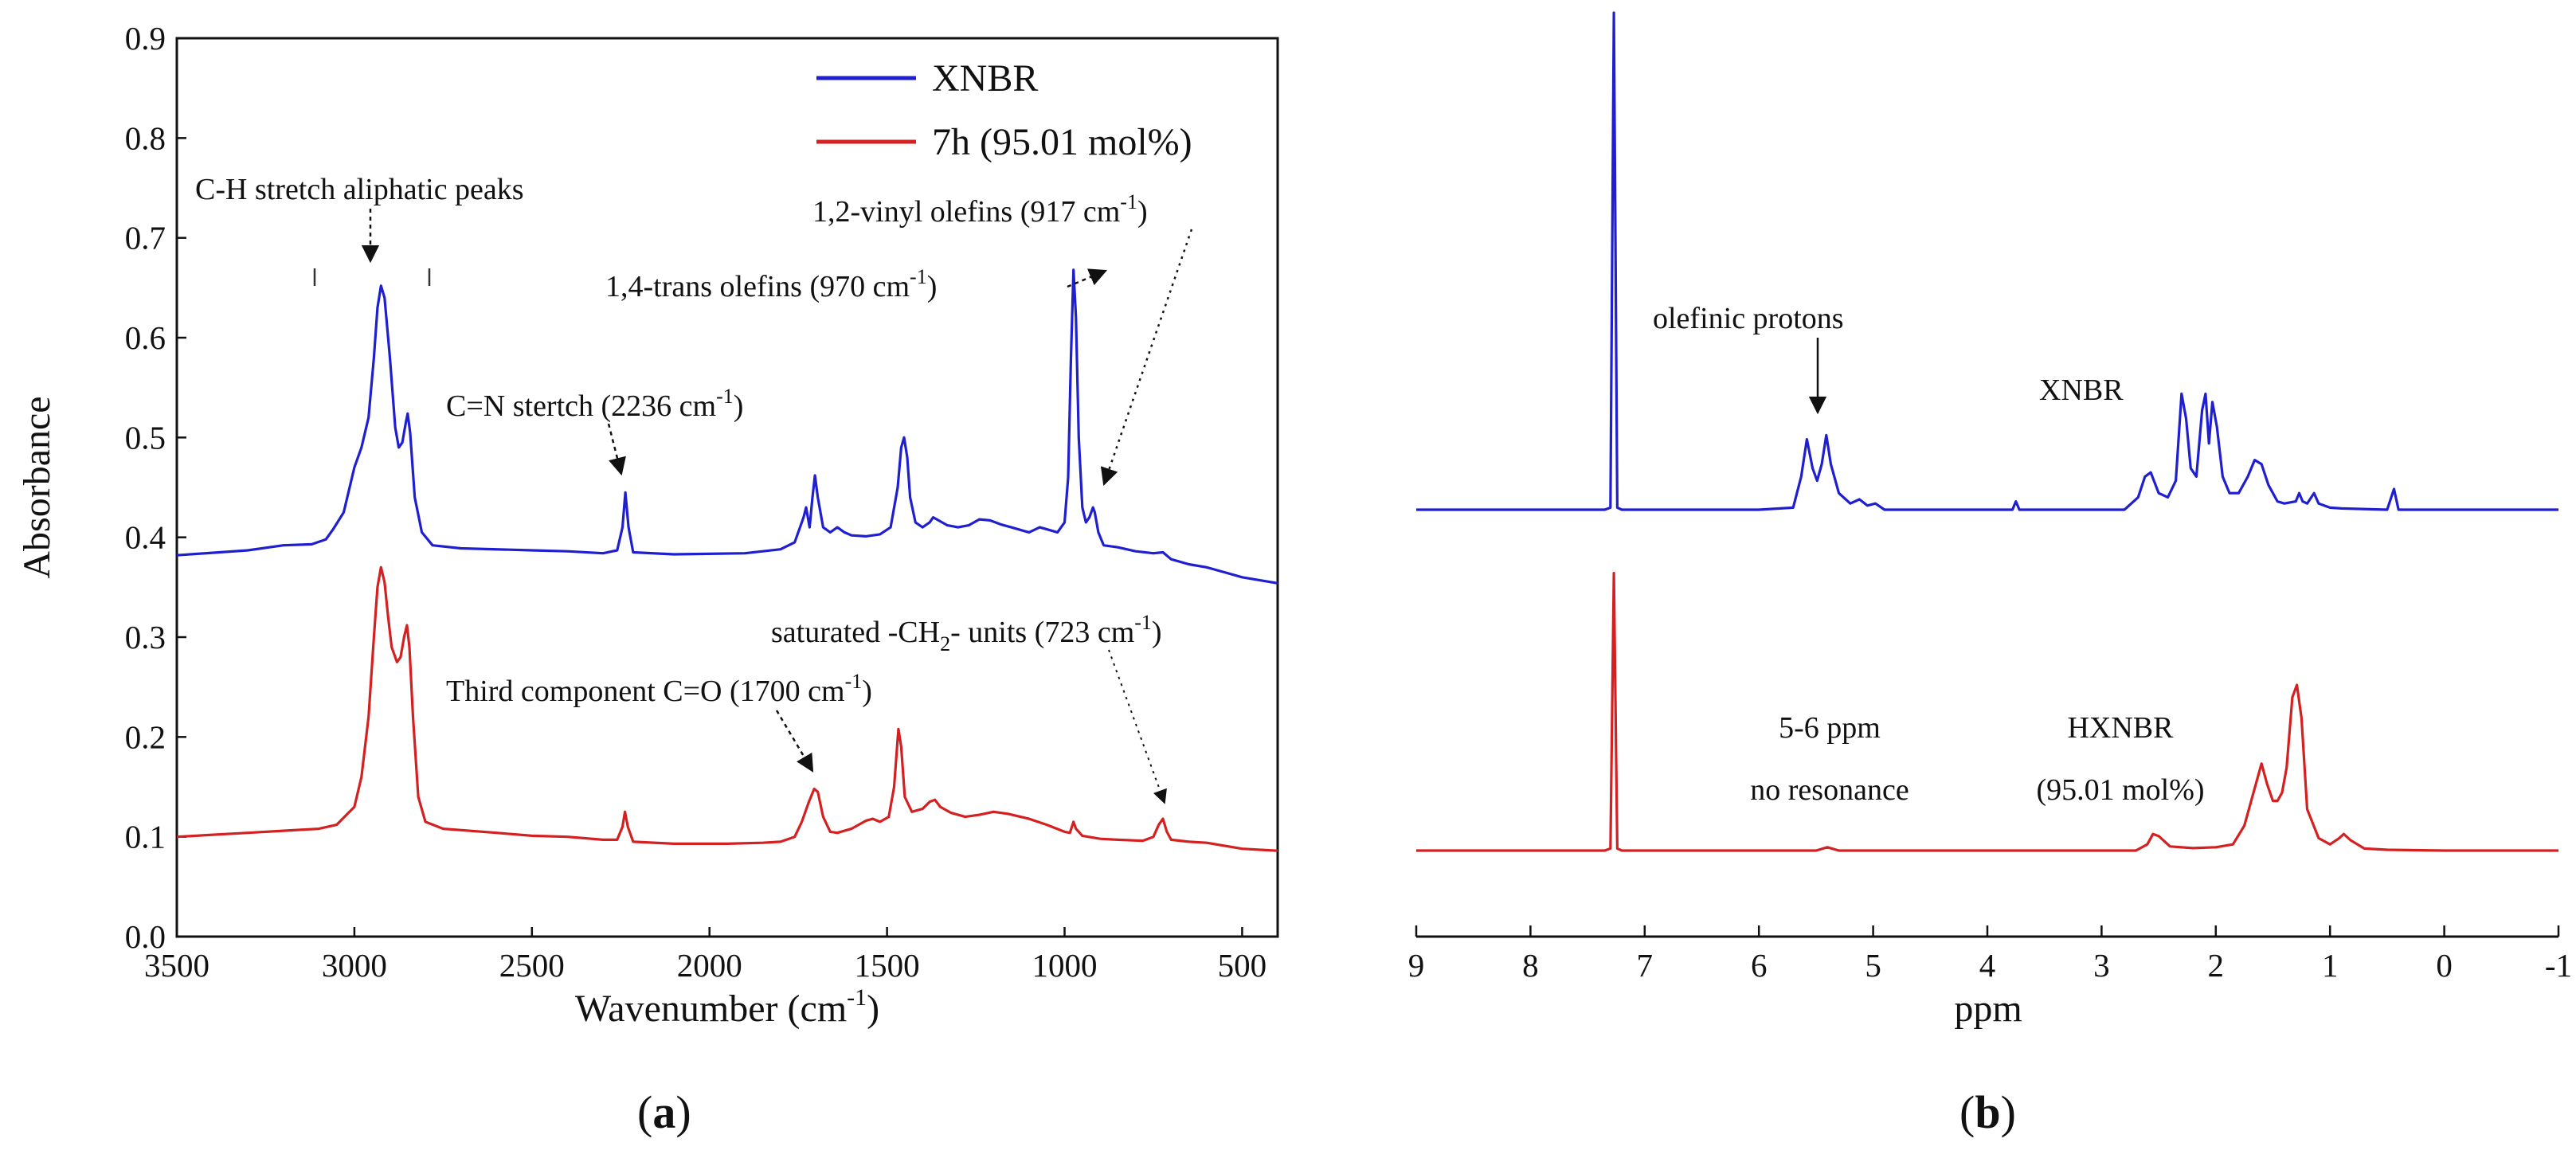 This screenshot has width=2576, height=1158. Describe the element at coordinates (985, 78) in the screenshot. I see `legend-label-xnbr: XNBR` at that location.